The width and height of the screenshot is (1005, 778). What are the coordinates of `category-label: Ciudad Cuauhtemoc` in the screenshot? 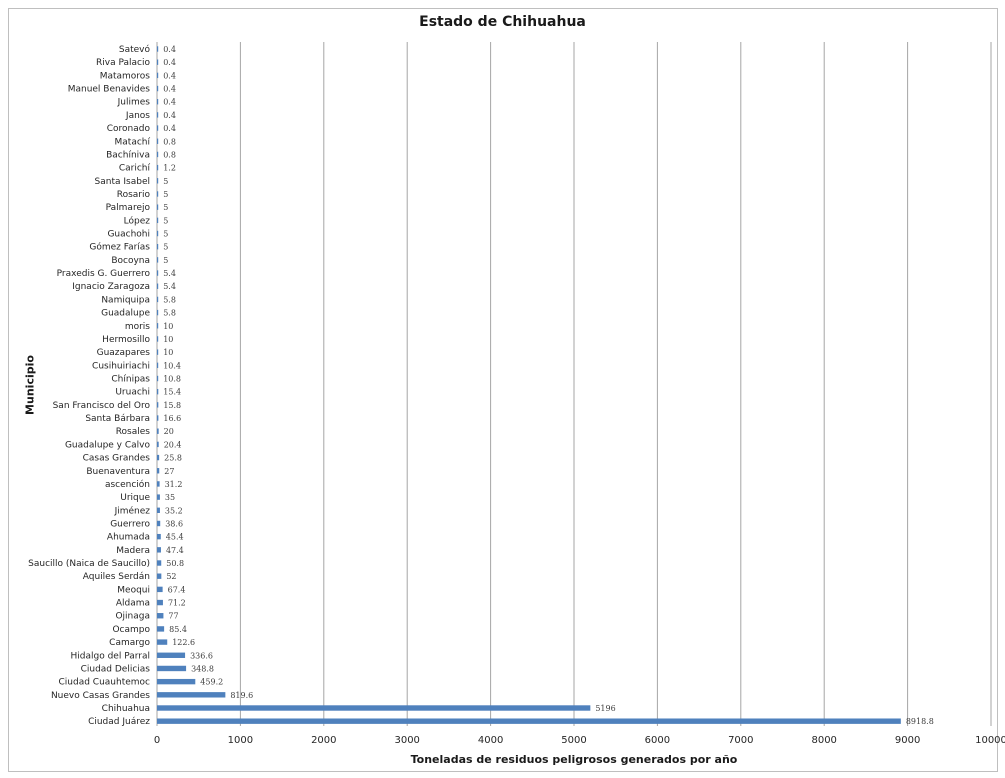 It's located at (105, 683).